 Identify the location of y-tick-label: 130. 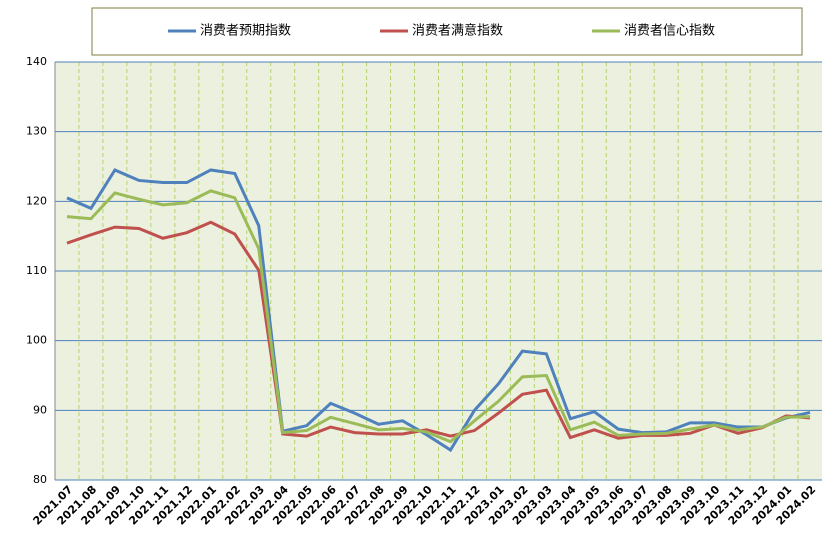
(36, 131).